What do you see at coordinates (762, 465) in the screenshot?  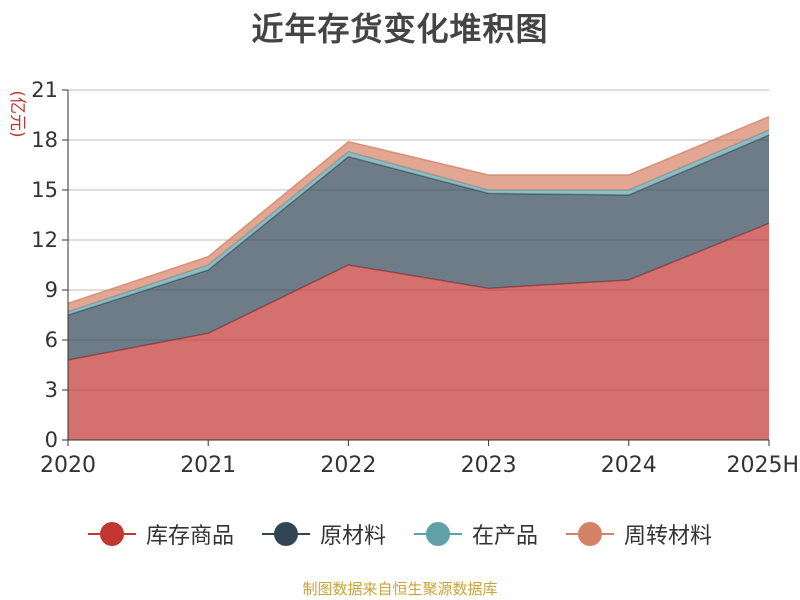 I see `x-tick-label-2025H: 2025H` at bounding box center [762, 465].